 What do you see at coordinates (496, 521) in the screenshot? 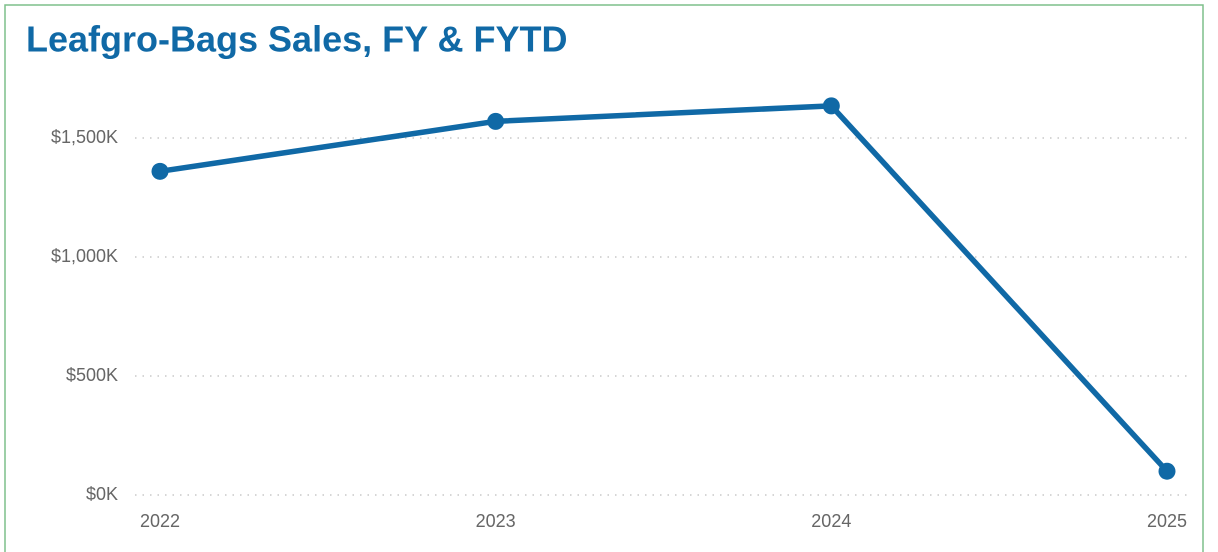
I see `x-tick-label: 2023` at bounding box center [496, 521].